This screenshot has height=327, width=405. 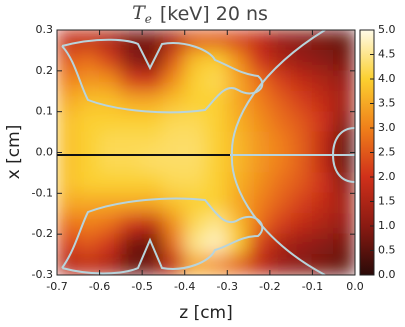 I want to click on y-tick-label: 0.0, so click(x=45, y=152).